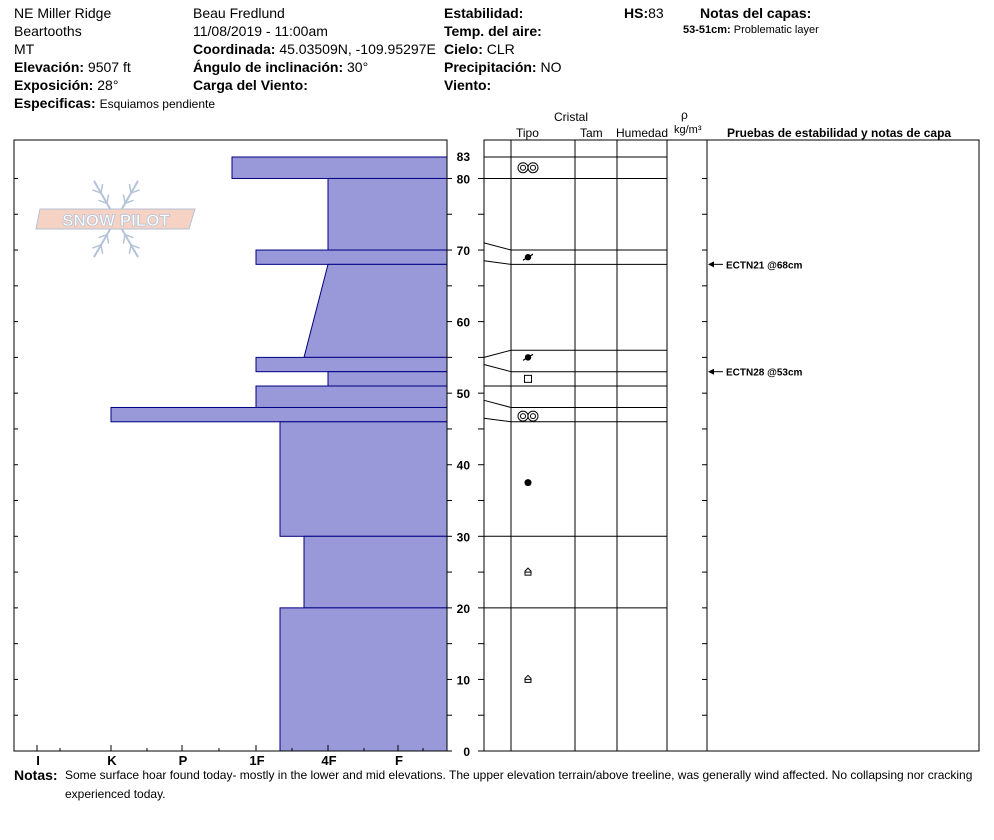  Describe the element at coordinates (571, 117) in the screenshot. I see `crystal-header: Cristal` at that location.